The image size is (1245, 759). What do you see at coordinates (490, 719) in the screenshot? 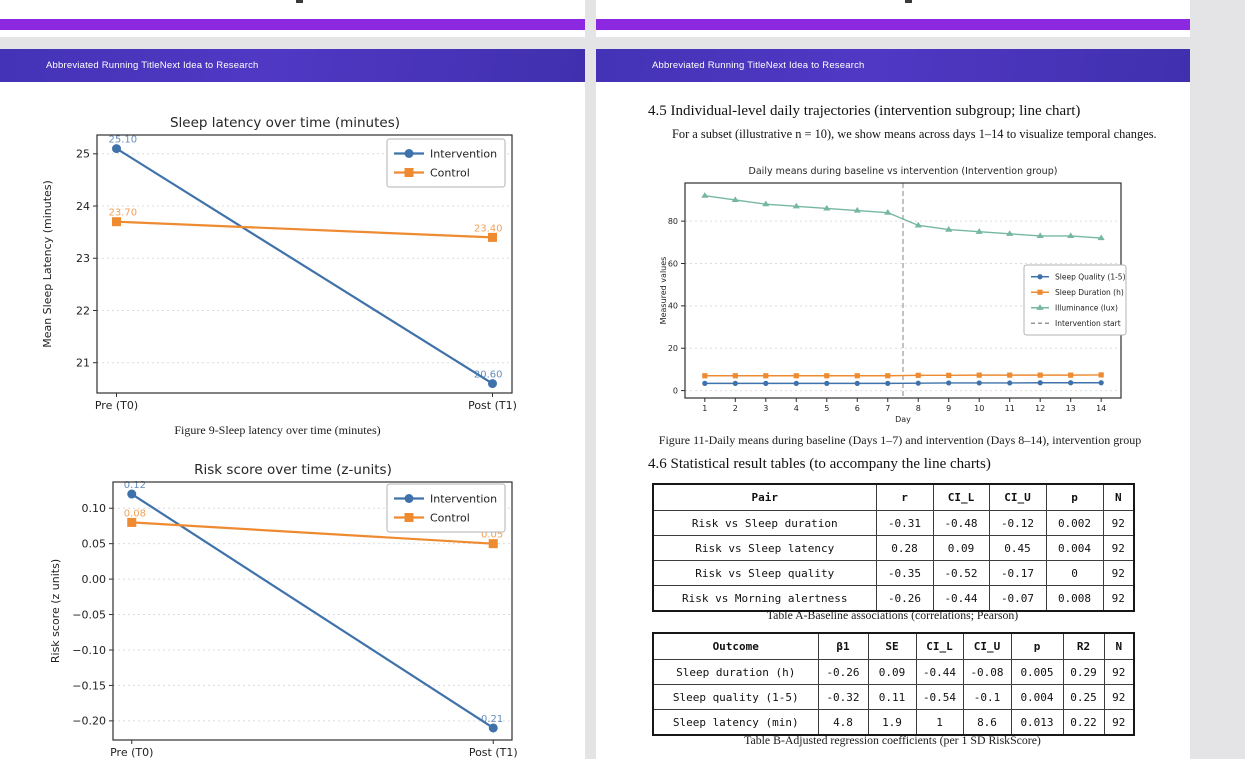
I see `svg-text: -0.21` at bounding box center [490, 719].